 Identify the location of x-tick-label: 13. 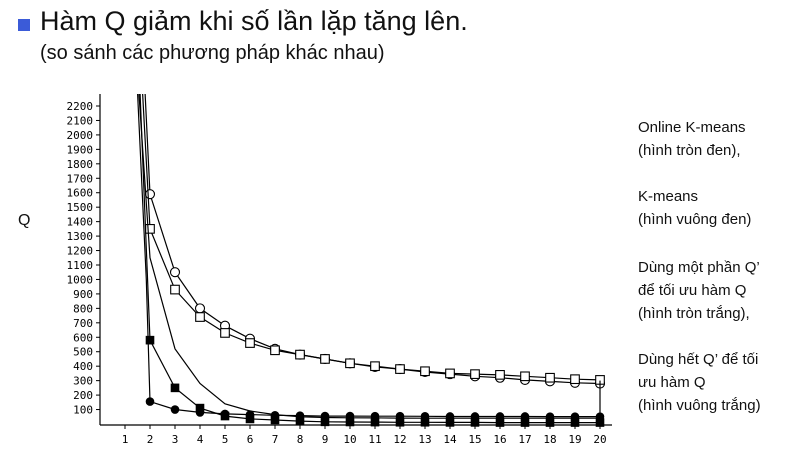
(424, 439).